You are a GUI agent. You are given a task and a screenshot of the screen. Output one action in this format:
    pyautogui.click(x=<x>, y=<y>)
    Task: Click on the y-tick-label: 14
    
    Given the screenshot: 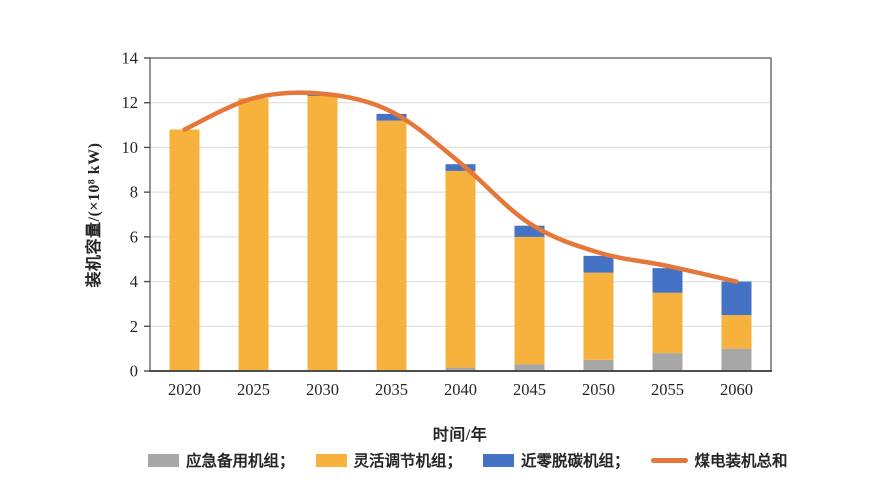 What is the action you would take?
    pyautogui.click(x=130, y=58)
    